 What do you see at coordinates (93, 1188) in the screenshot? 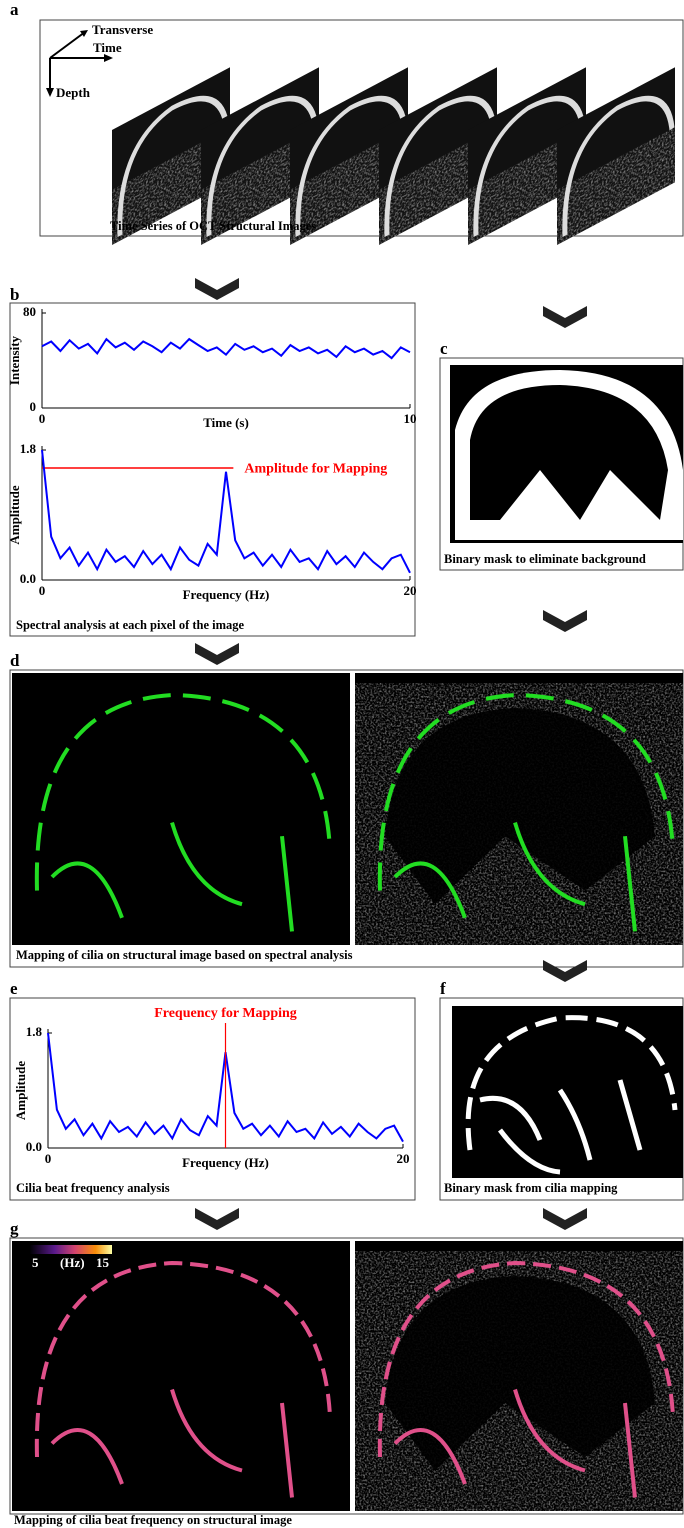
I see `caption: Cilia beat frequency analysis` at bounding box center [93, 1188].